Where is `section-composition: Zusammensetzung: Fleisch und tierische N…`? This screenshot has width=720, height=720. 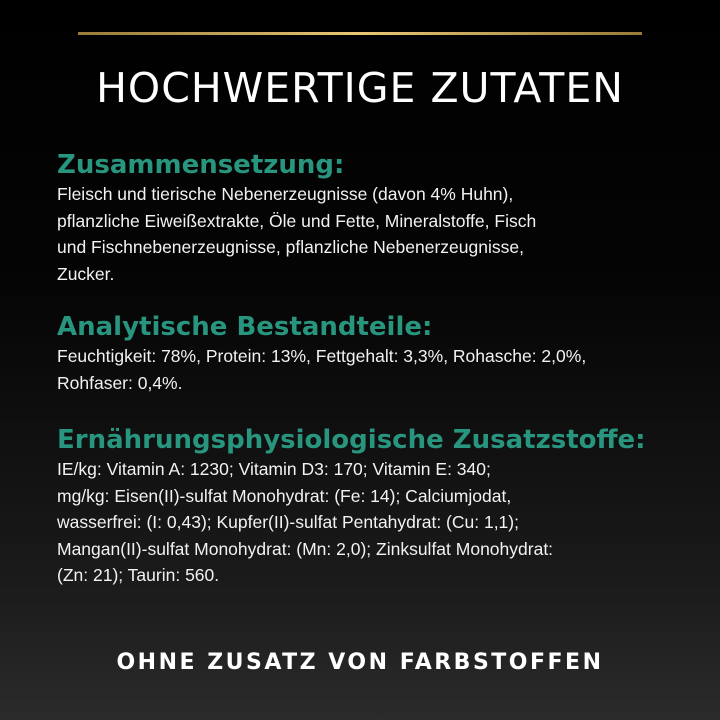 section-composition: Zusammensetzung: Fleisch und tierische N… is located at coordinates (296, 218).